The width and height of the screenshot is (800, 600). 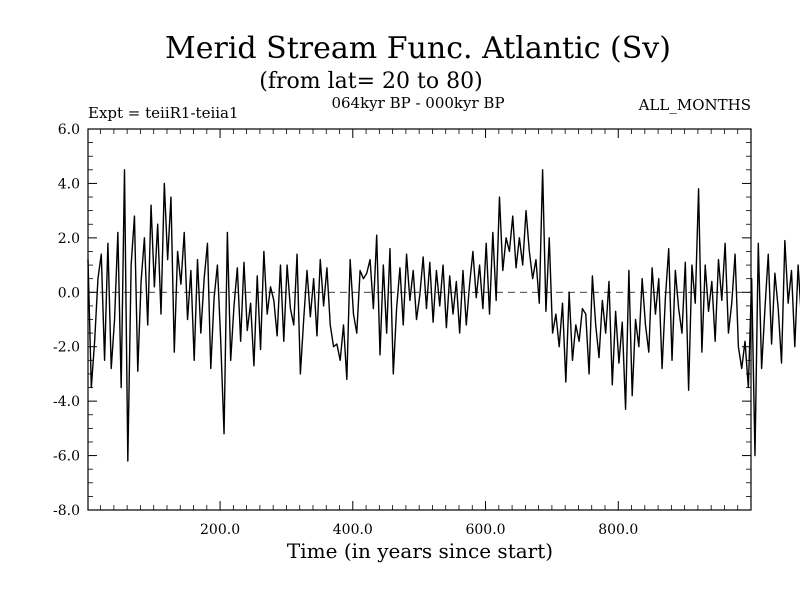 What do you see at coordinates (163, 113) in the screenshot?
I see `expt-label: Expt = teiiR1-teiia1` at bounding box center [163, 113].